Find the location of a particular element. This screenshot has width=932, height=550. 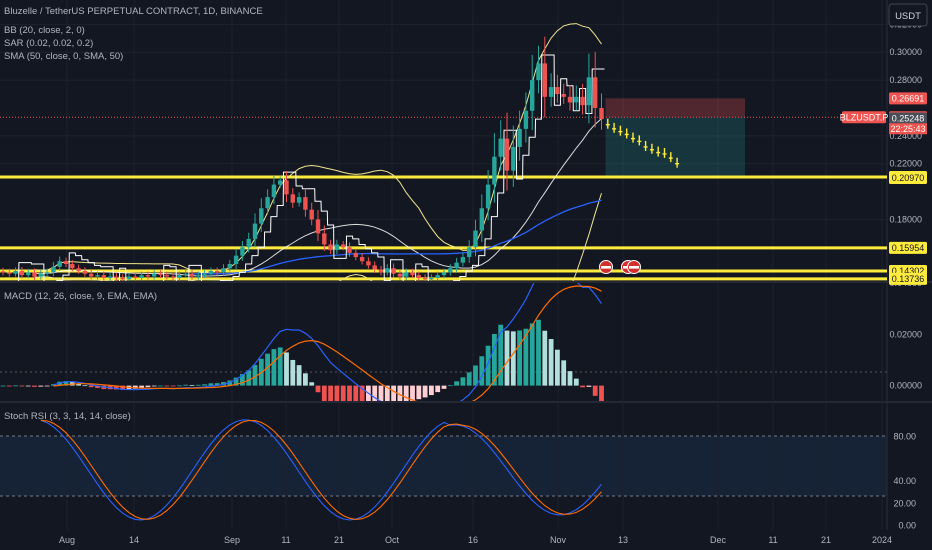

date-tick: 13 is located at coordinates (623, 540).